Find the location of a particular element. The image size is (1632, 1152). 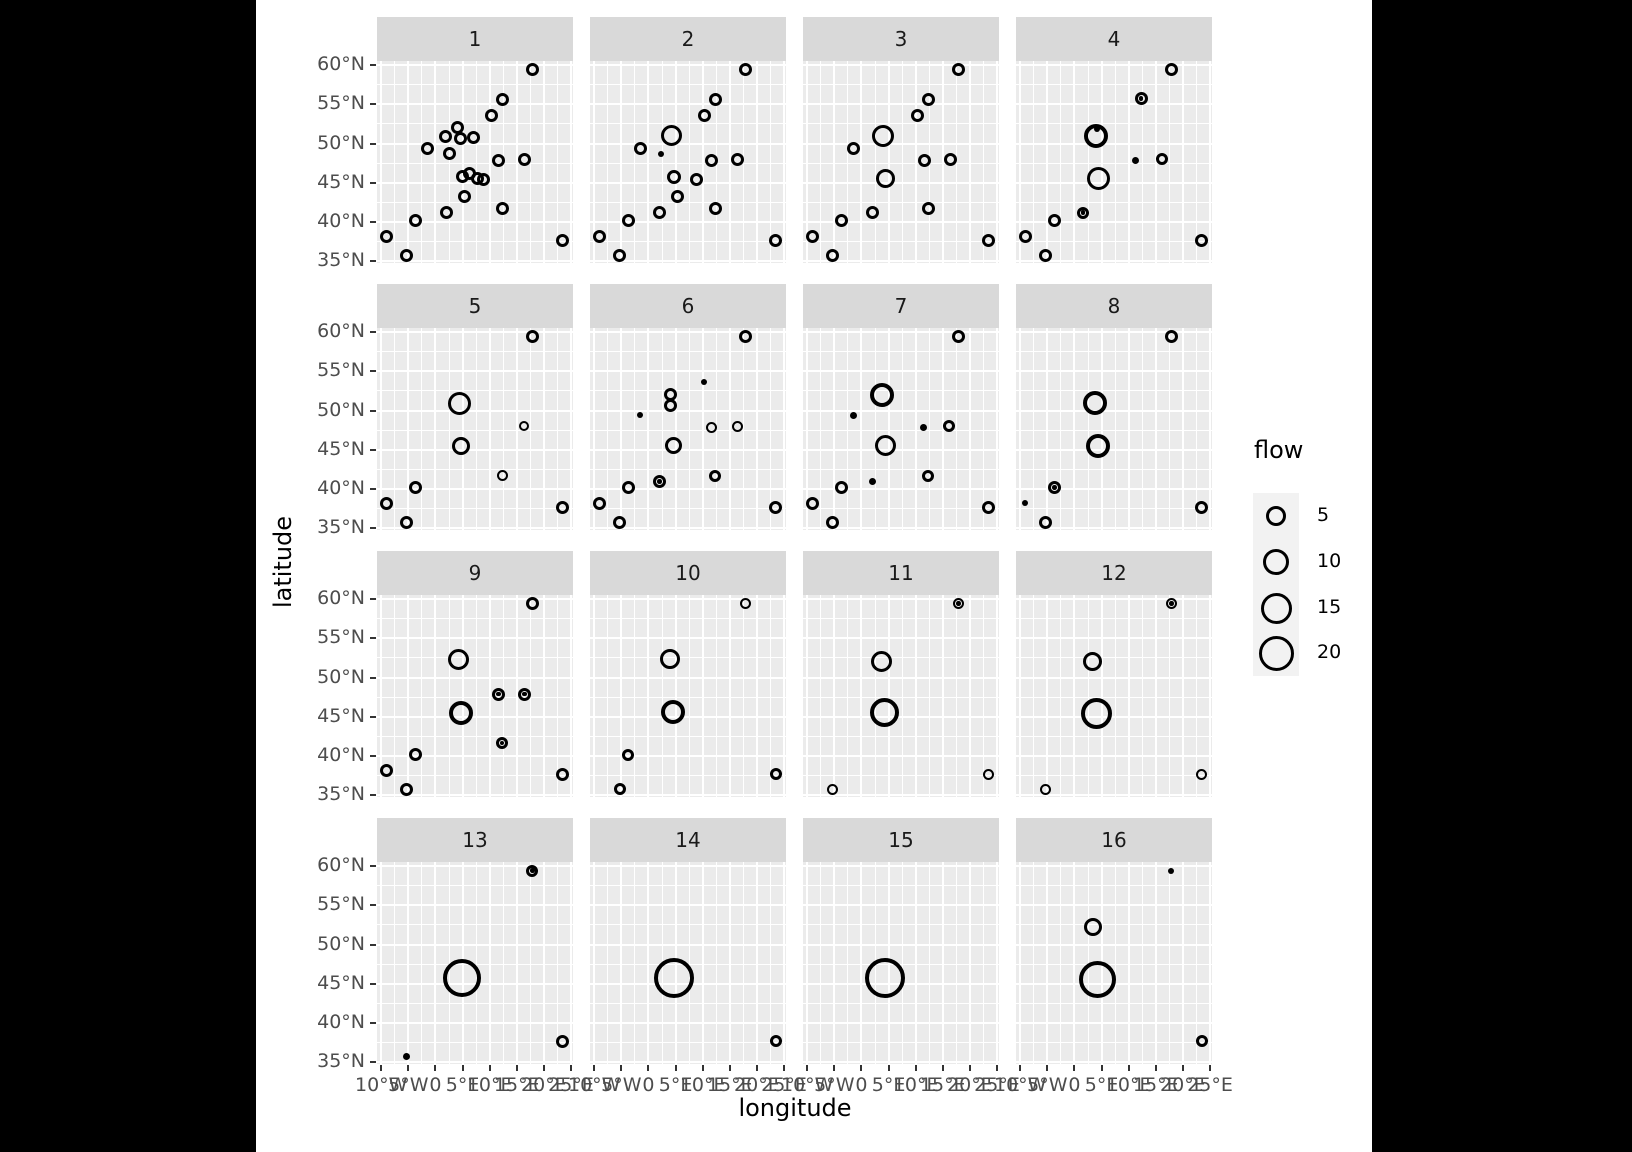

facet-strip-16: 16 is located at coordinates (1114, 840).